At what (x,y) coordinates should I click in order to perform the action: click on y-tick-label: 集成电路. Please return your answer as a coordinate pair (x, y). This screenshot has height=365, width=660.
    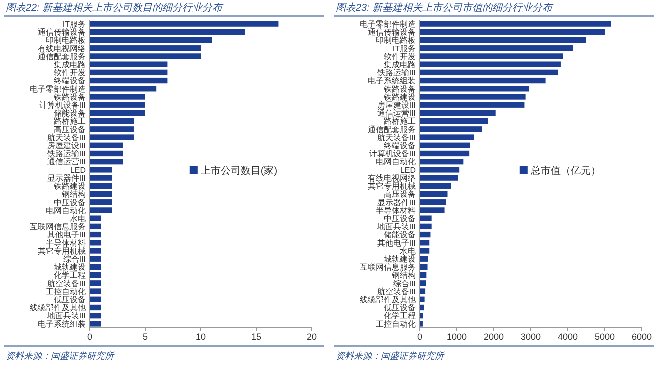
    Looking at the image, I should click on (70, 65).